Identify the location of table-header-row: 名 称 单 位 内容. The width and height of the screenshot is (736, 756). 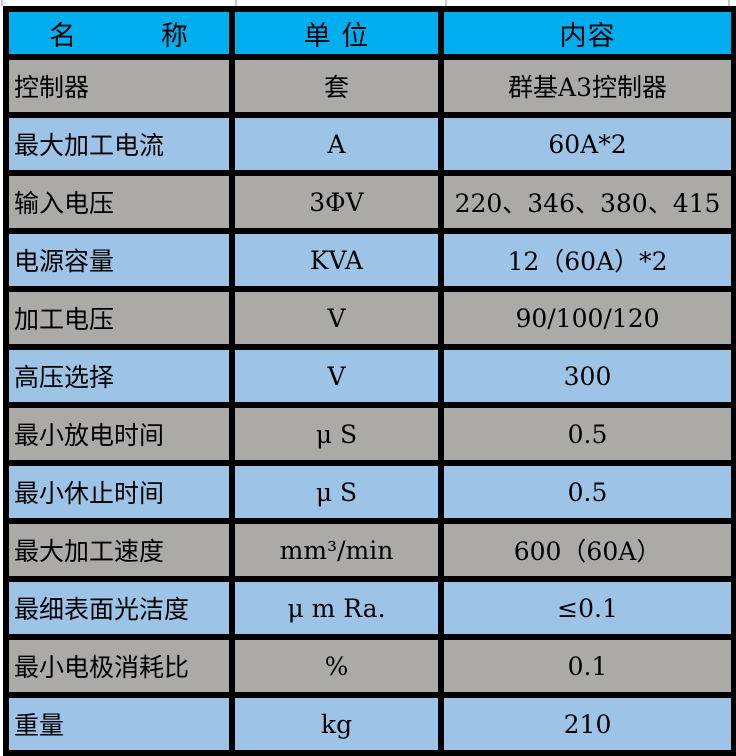
(369, 33).